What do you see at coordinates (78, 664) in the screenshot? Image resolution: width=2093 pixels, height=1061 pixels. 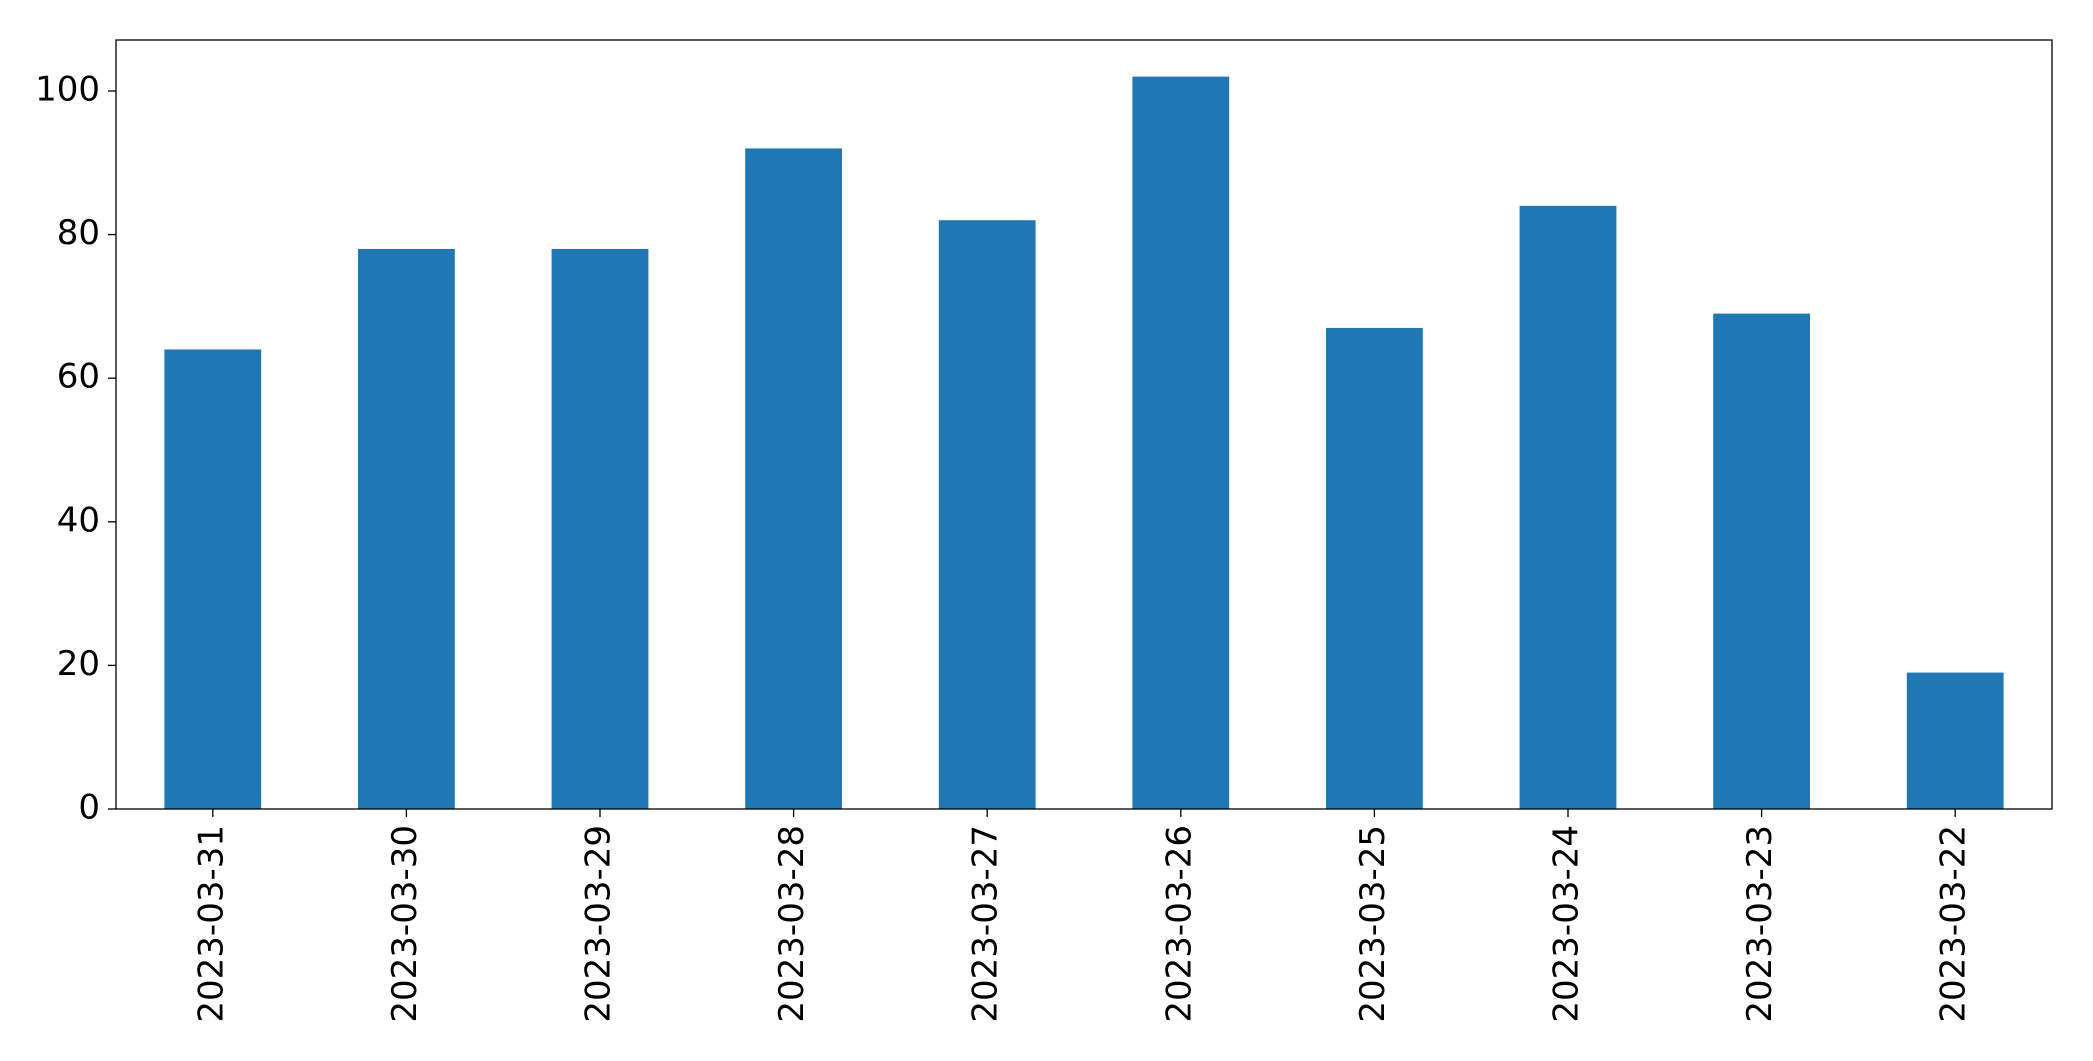 I see `y-tick-label: 20` at bounding box center [78, 664].